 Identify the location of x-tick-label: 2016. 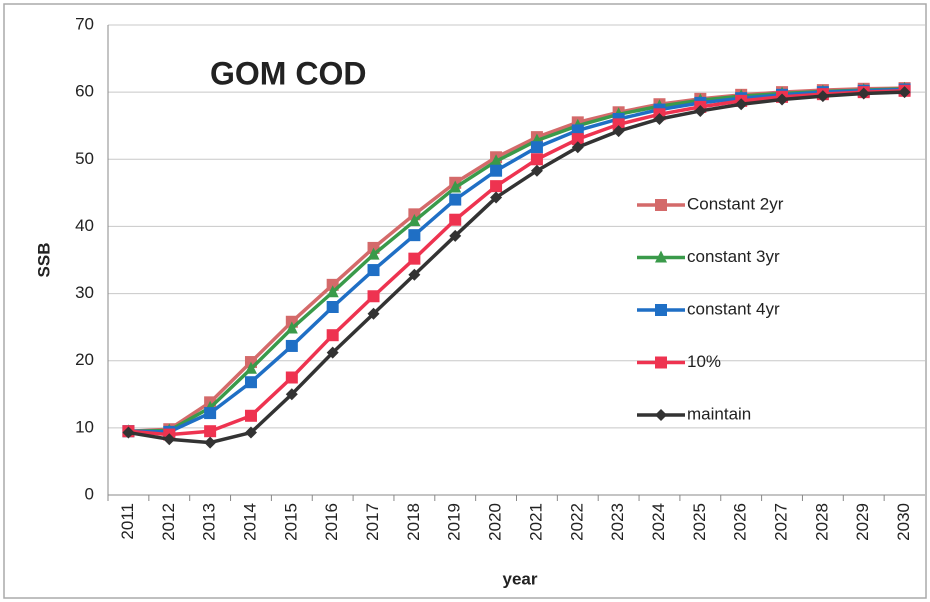
(331, 522).